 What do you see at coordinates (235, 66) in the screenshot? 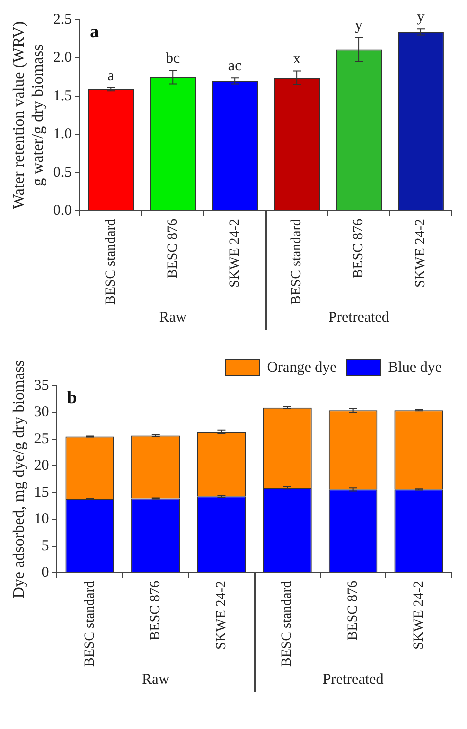
I see `data-label: ac` at bounding box center [235, 66].